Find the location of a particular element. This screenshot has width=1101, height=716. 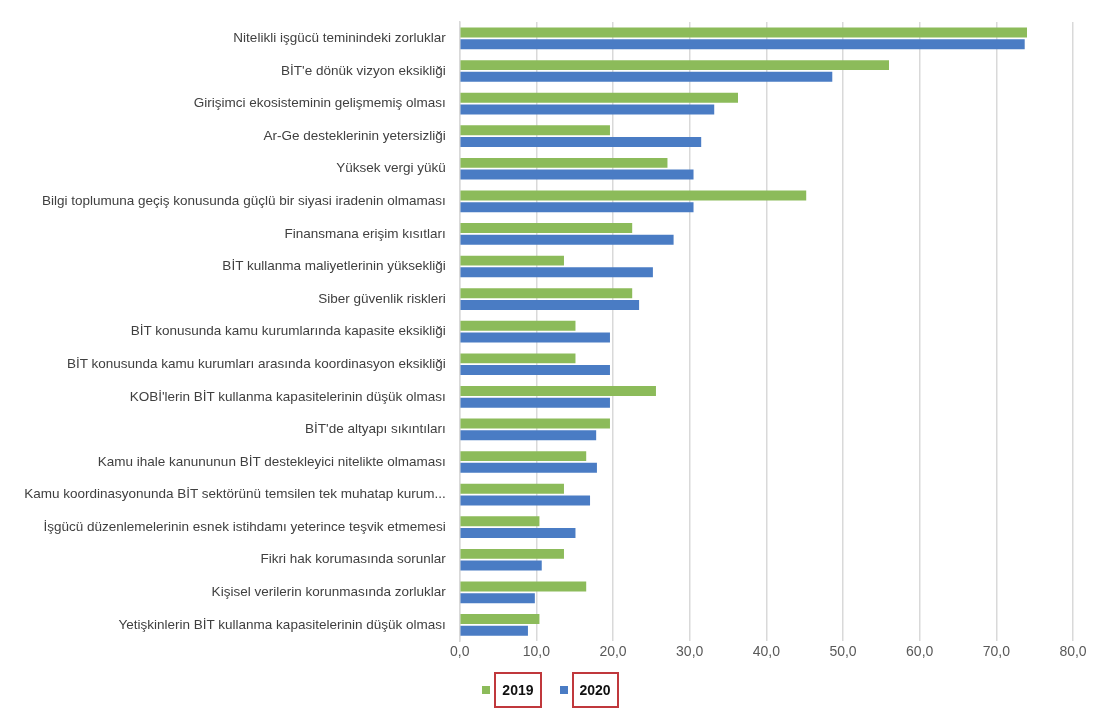

y-tick-label: BİT konusunda kamu kurumlarında kapasite eksikliği is located at coordinates (288, 331).